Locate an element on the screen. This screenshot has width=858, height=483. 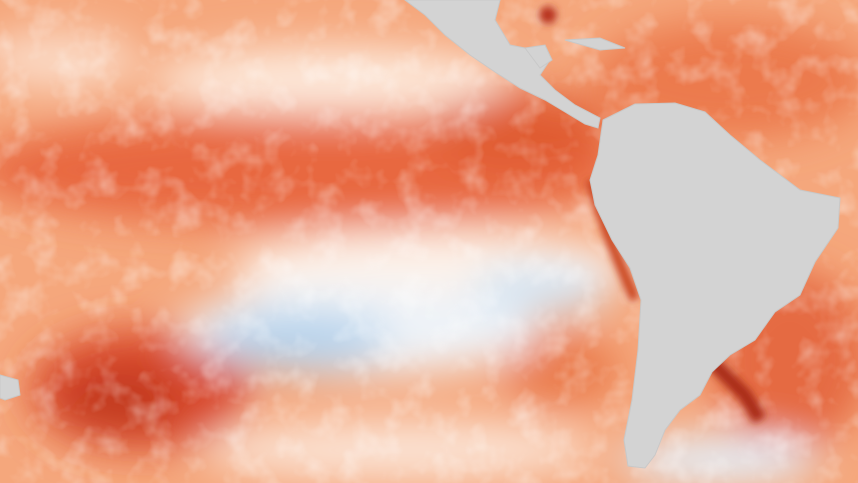
yucatan is located at coordinates (538, 56).